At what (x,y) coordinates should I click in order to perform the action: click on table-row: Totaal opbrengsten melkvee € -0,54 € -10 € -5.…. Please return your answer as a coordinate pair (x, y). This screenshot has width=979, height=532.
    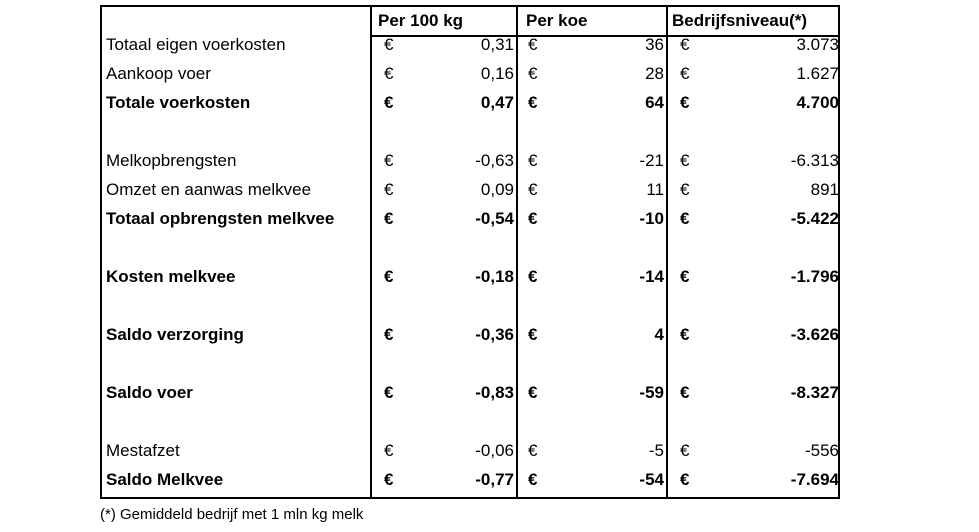
    Looking at the image, I should click on (470, 219).